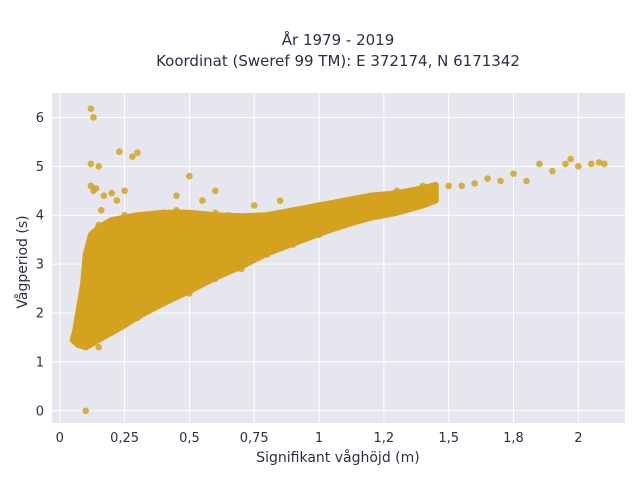 This screenshot has height=484, width=640. What do you see at coordinates (337, 457) in the screenshot?
I see `x-axis-title: Signifikant våghöjd (m)` at bounding box center [337, 457].